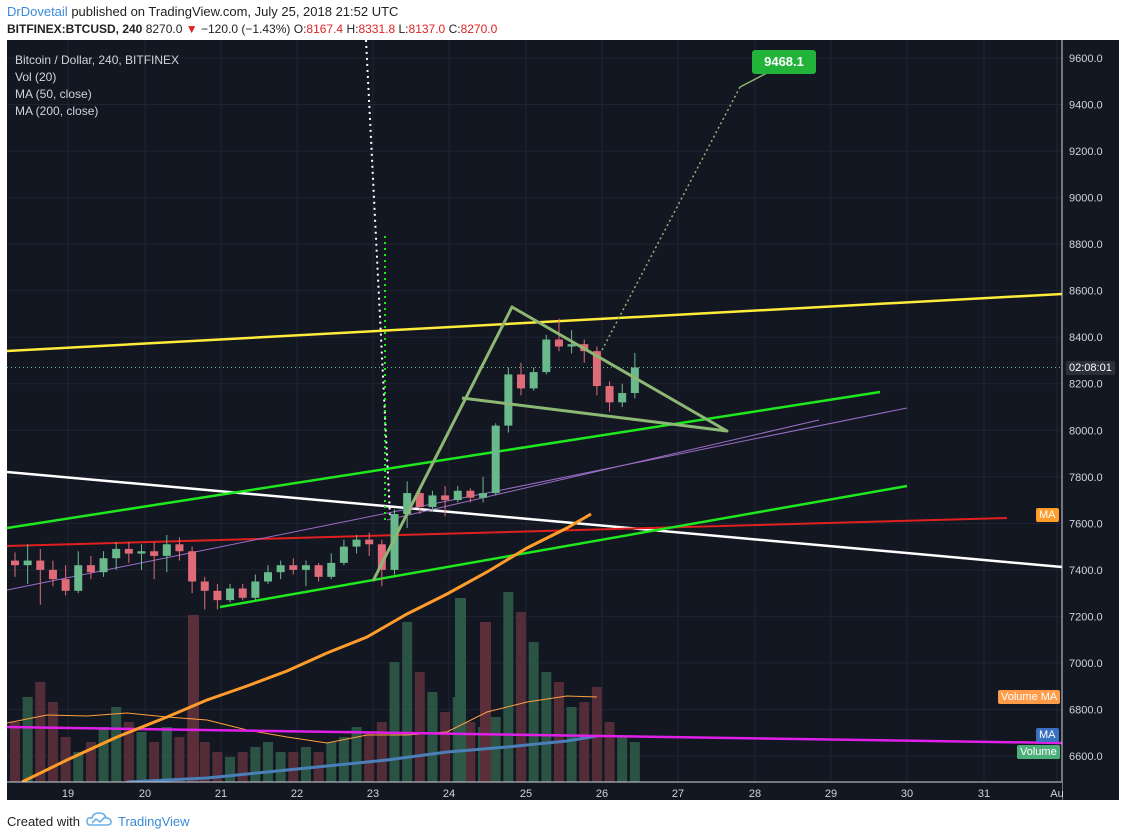  I want to click on y-tick-label: 9400.0, so click(1086, 106).